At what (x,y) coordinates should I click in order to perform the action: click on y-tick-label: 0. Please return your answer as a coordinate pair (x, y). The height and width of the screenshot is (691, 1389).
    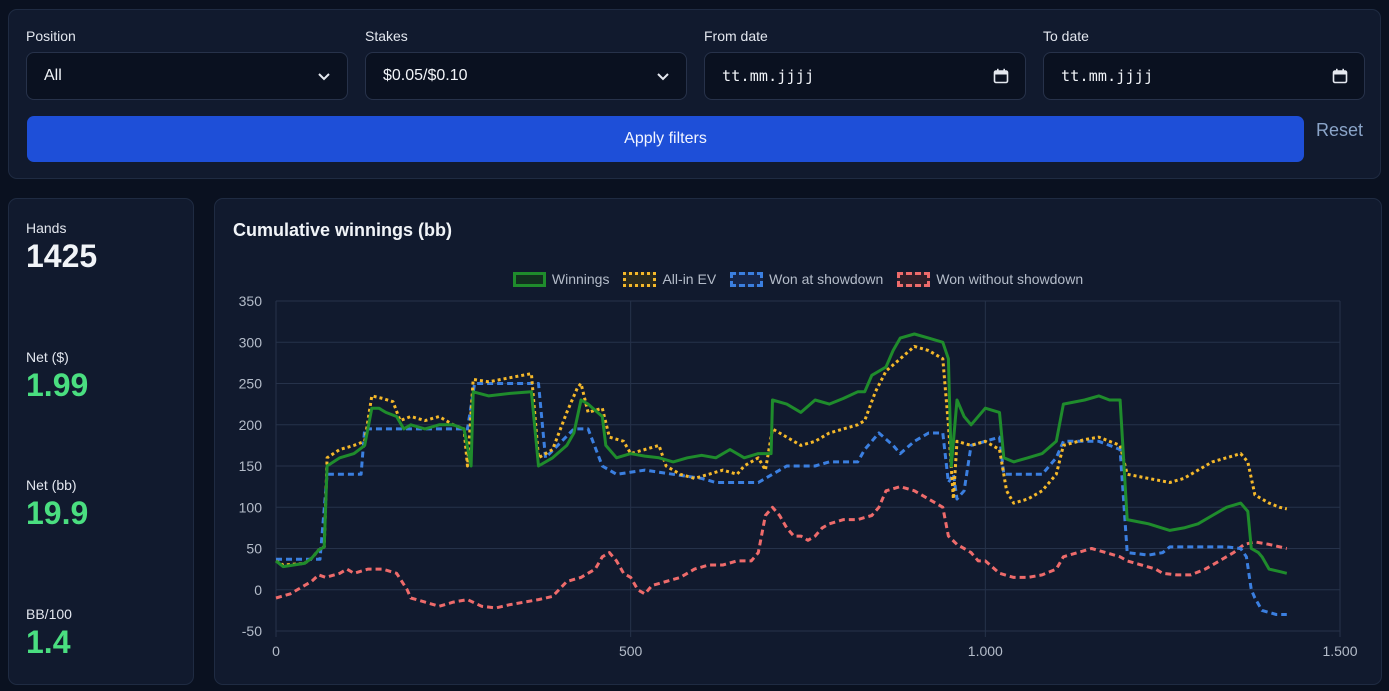
    Looking at the image, I should click on (258, 590).